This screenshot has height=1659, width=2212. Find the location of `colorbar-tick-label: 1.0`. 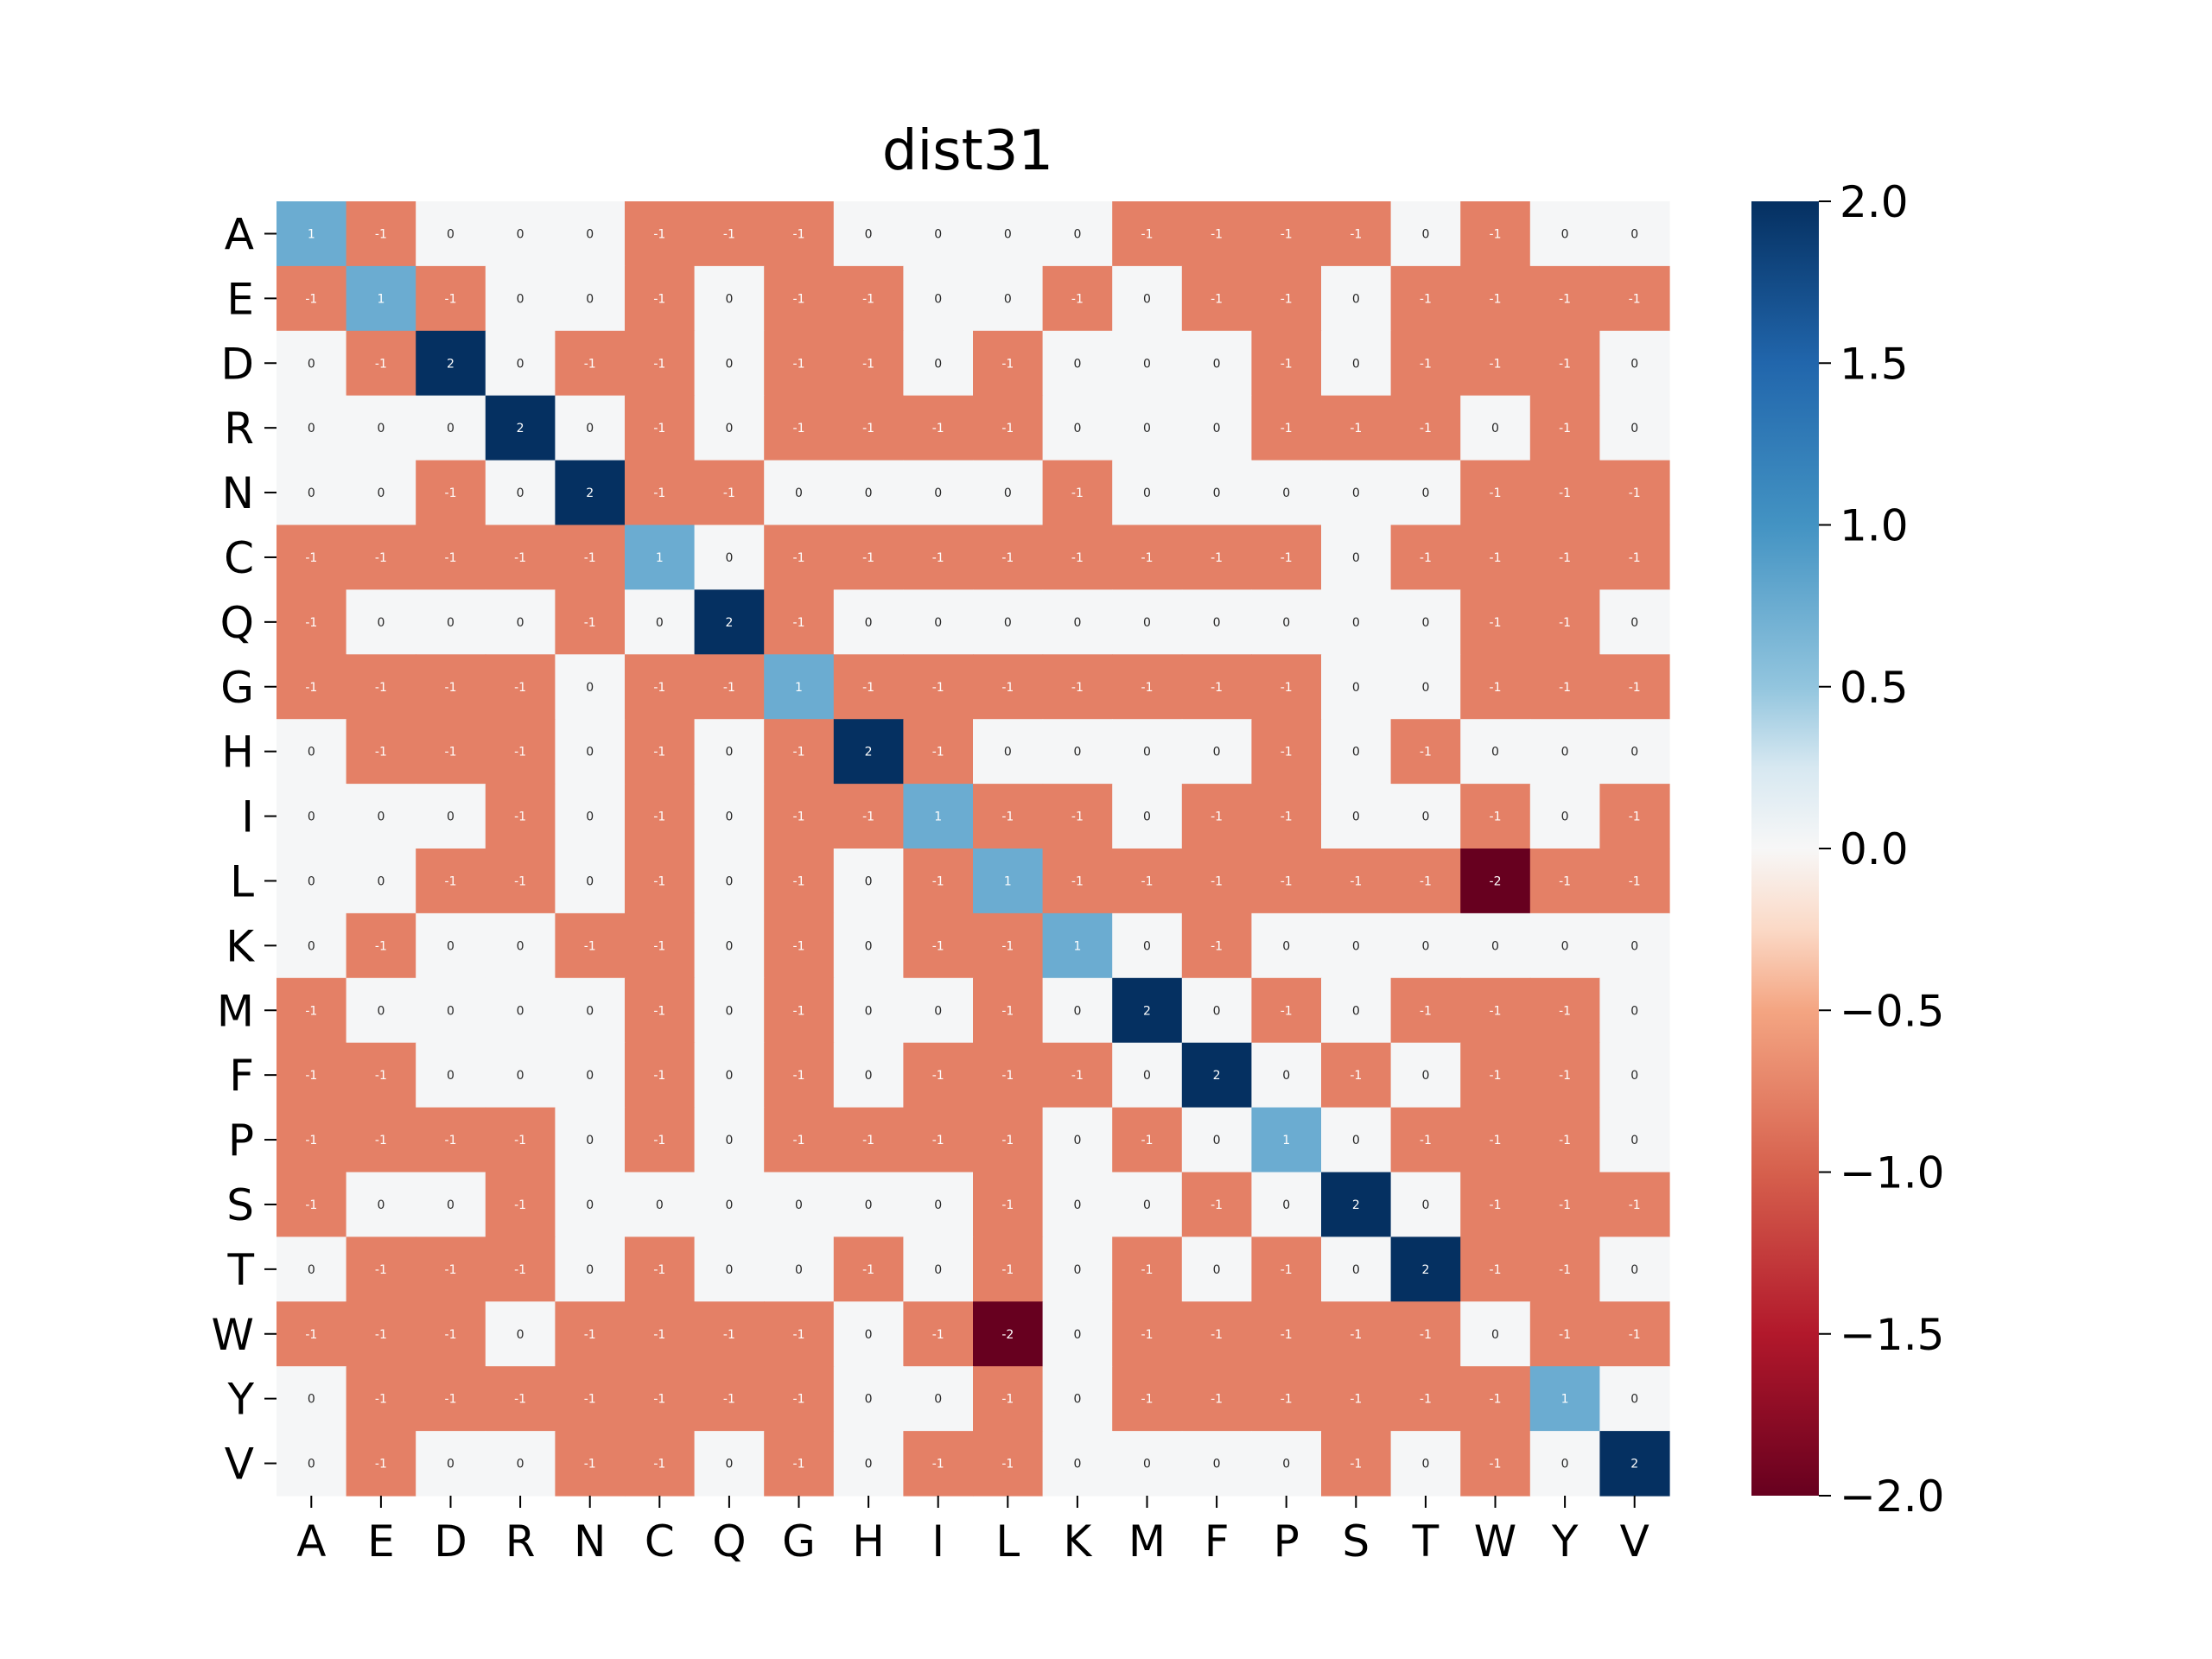

colorbar-tick-label: 1.0 is located at coordinates (1874, 526).